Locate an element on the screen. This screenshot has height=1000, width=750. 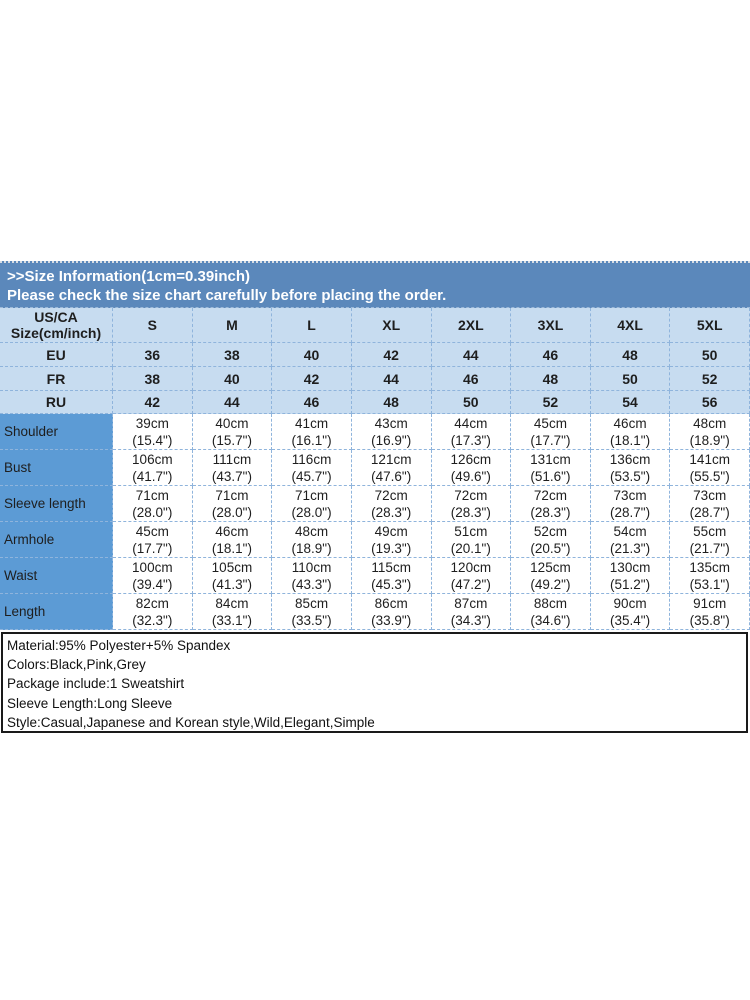
measurement-row-label: Length is located at coordinates (56, 612).